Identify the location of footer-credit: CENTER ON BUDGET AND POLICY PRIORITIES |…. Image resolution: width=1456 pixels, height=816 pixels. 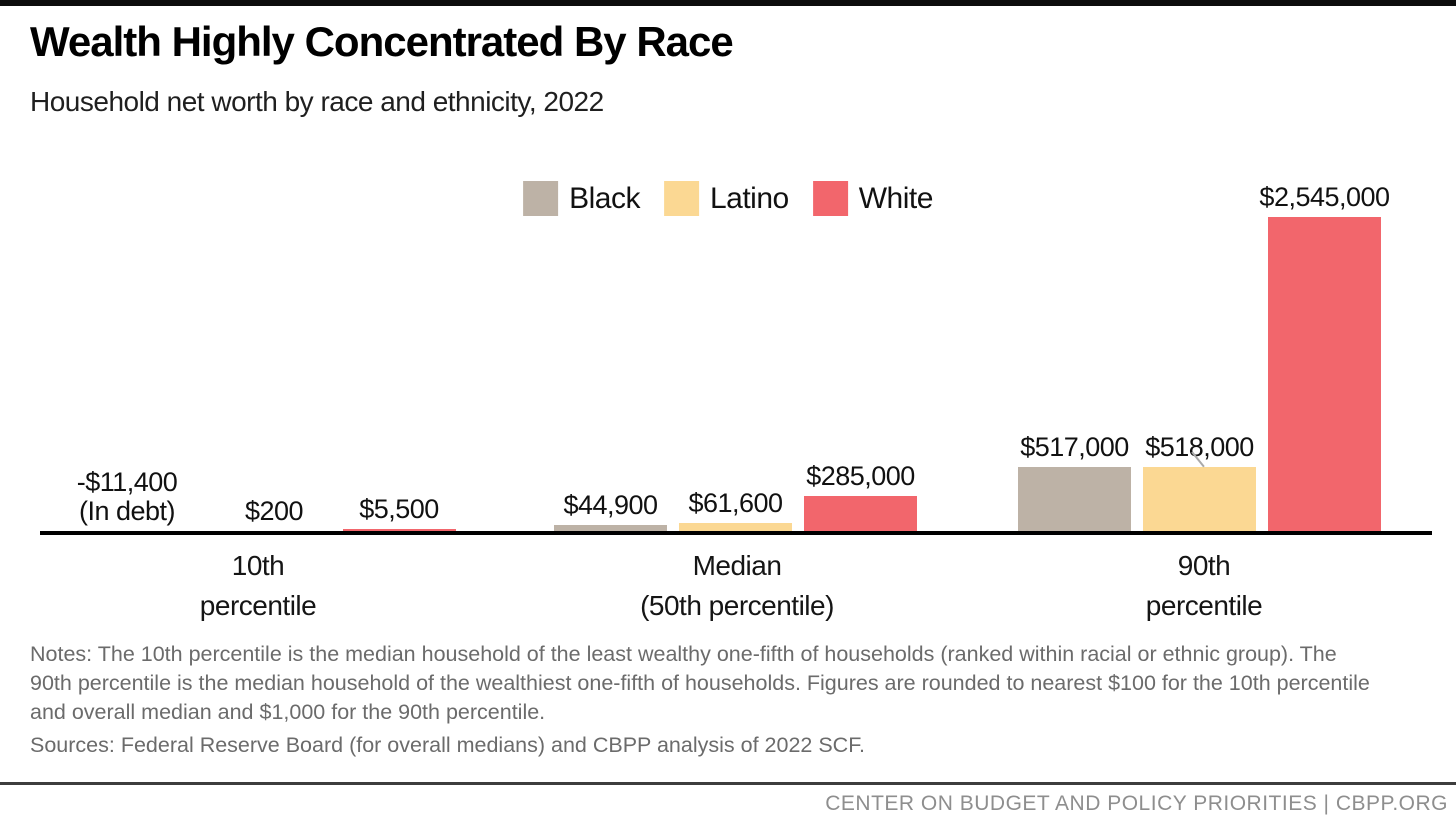
(1136, 803).